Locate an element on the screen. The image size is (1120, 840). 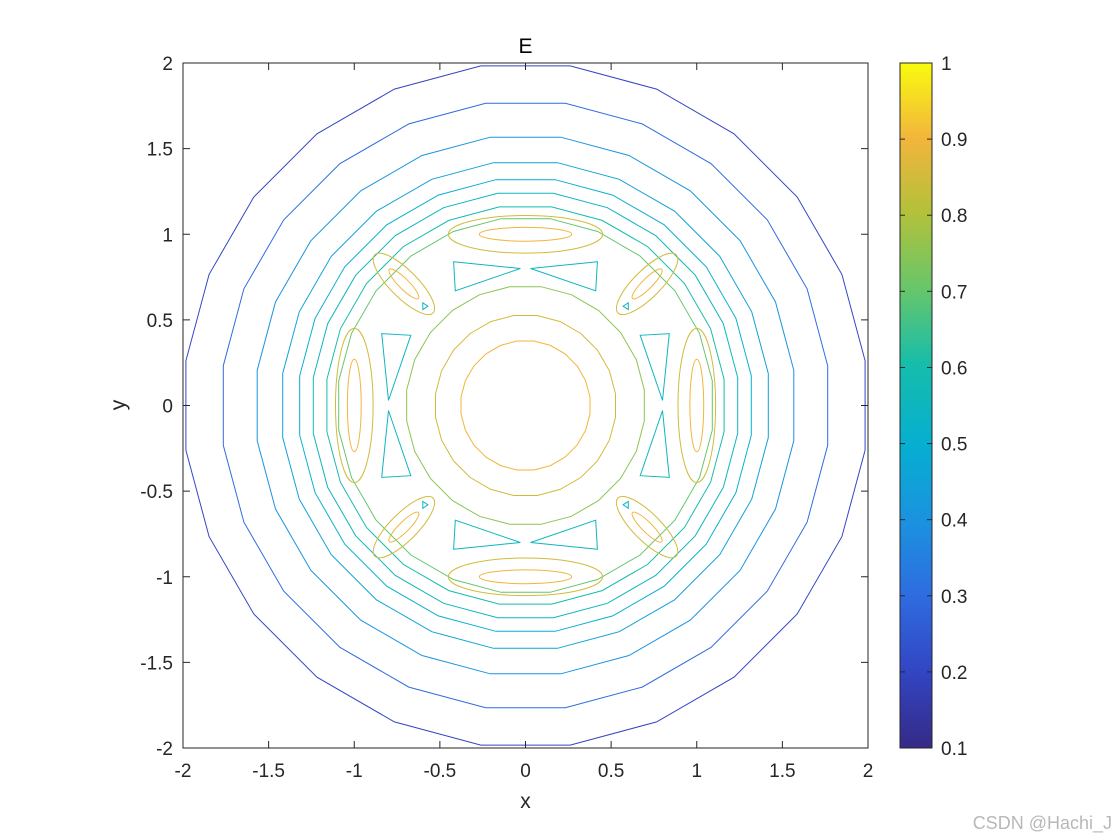
y-tick-label: -1.5 is located at coordinates (156, 663).